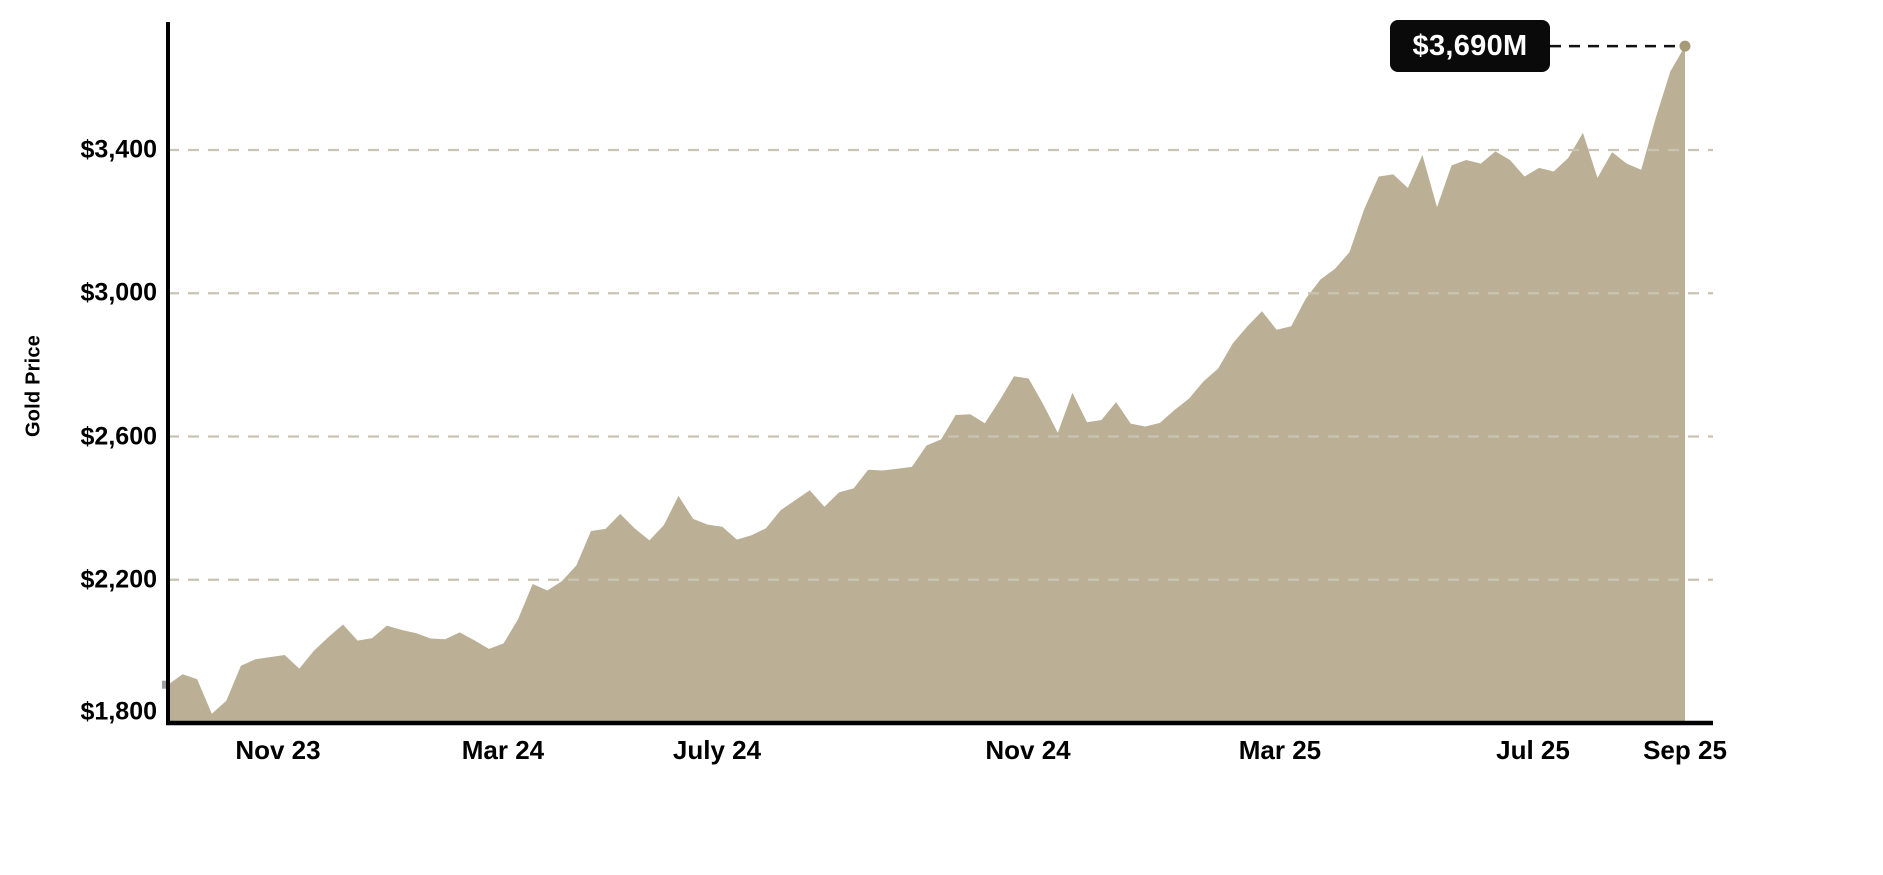  I want to click on x-tick-label-mar-25: Mar 25, so click(1280, 750).